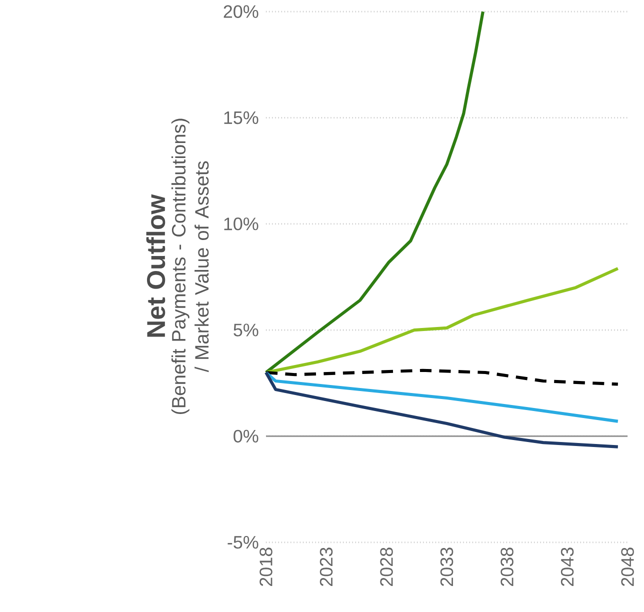 The image size is (644, 612). What do you see at coordinates (241, 11) in the screenshot?
I see `y-tick-label: 20%` at bounding box center [241, 11].